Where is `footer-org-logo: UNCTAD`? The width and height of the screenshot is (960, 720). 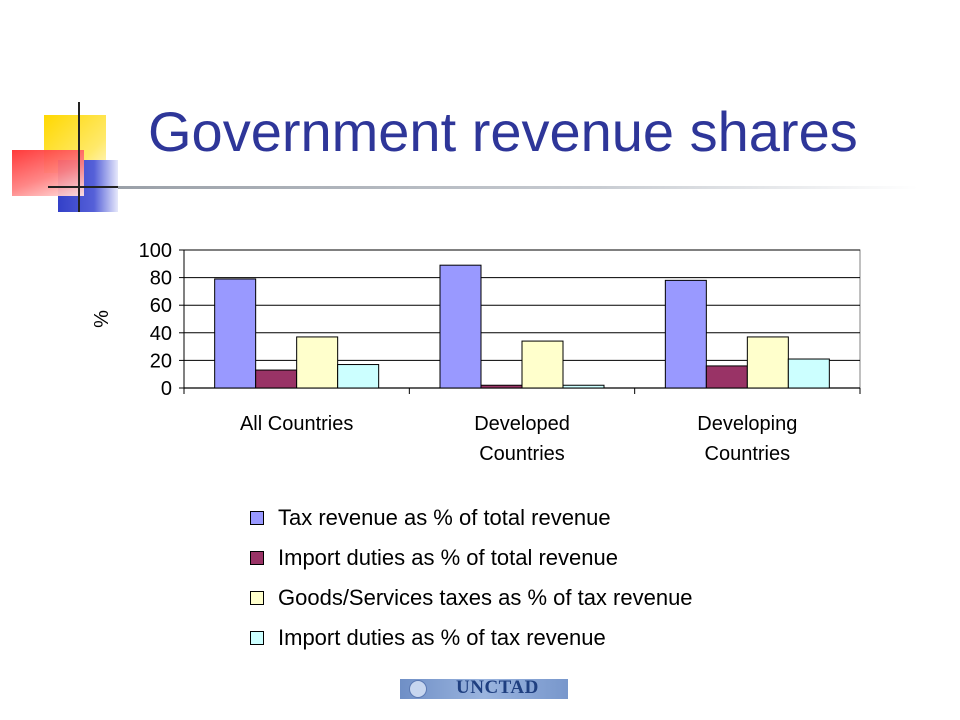 footer-org-logo: UNCTAD is located at coordinates (497, 687).